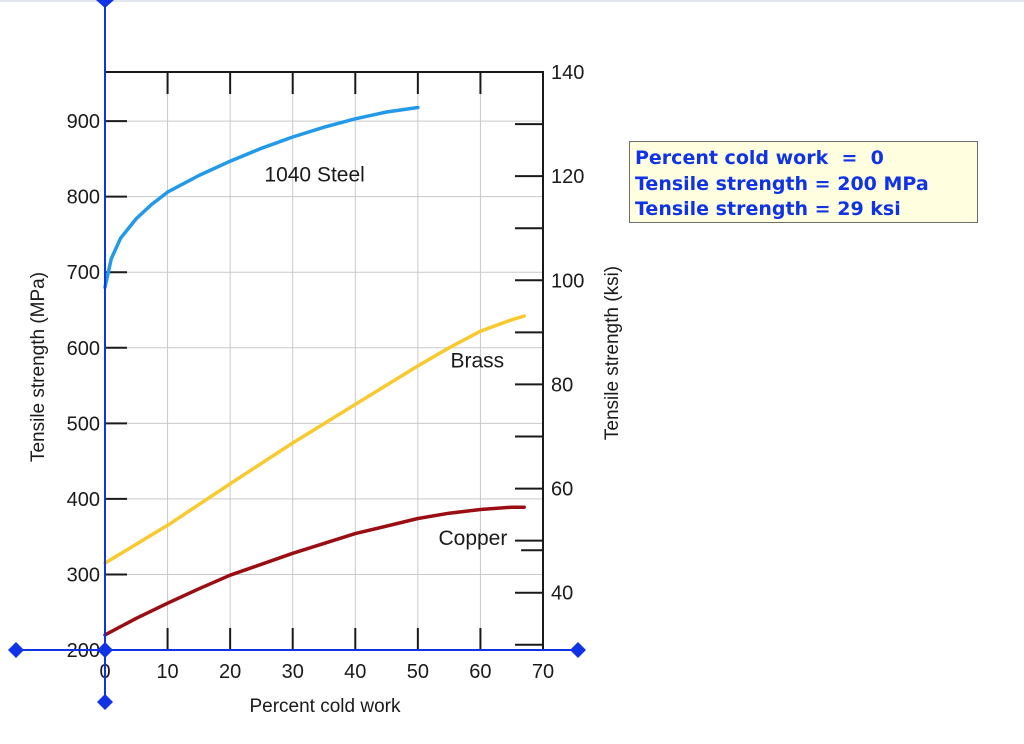 Image resolution: width=1024 pixels, height=744 pixels. I want to click on y2-tick-label-100: 100, so click(567, 281).